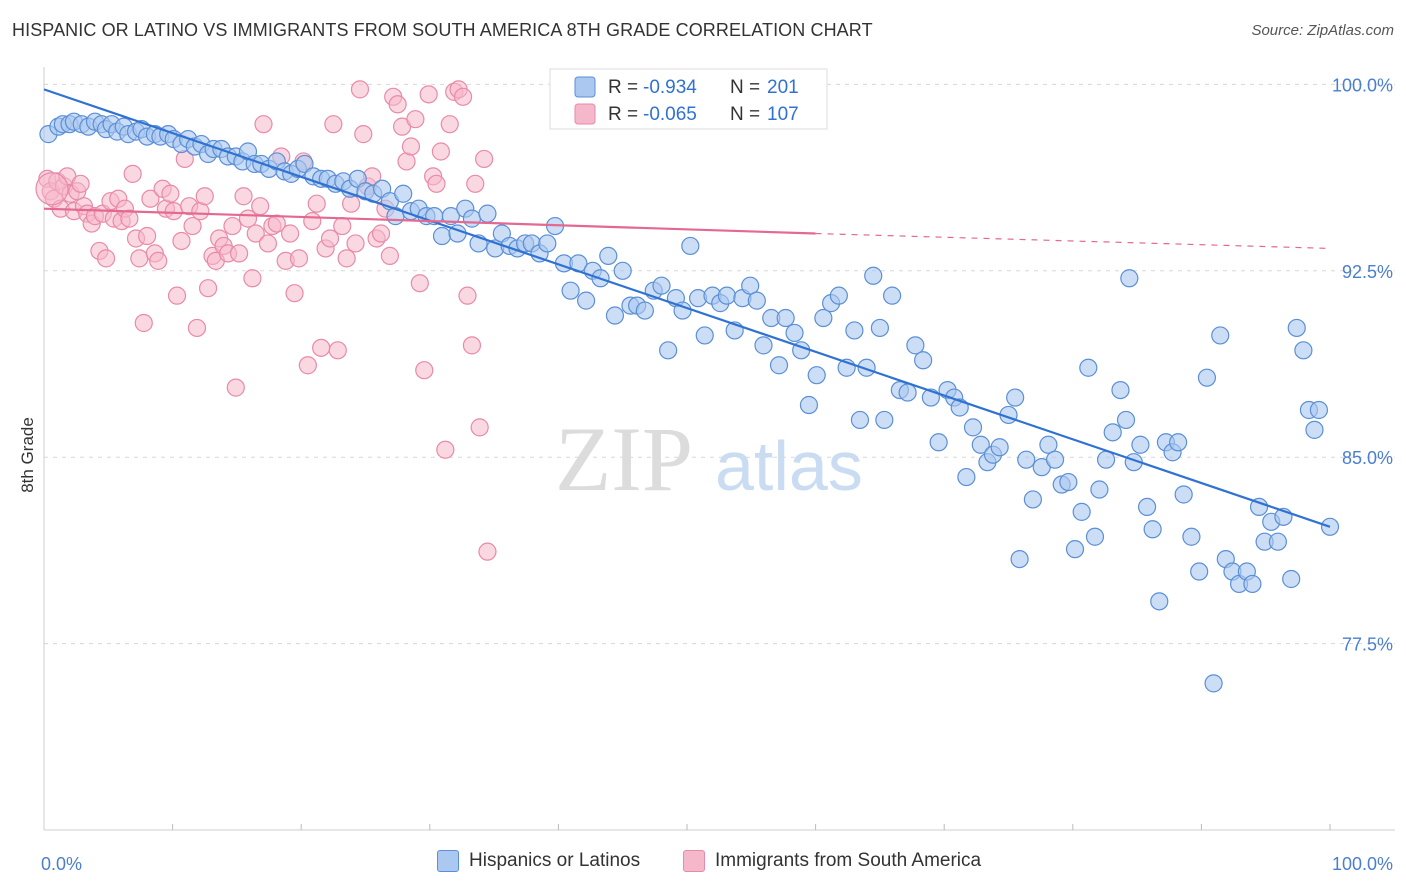 This screenshot has width=1406, height=892. Describe the element at coordinates (1367, 272) in the screenshot. I see `y-tick-label: 92.5%` at that location.